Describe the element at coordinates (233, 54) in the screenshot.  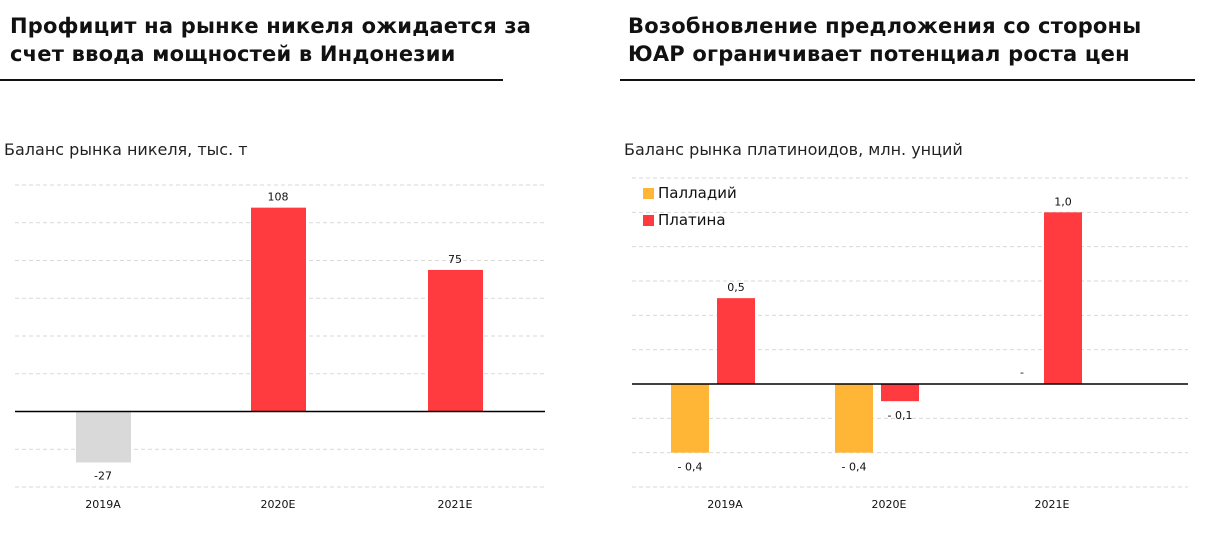
I see `left-title-line2: счет ввода мощностей в Индонезии` at that location.